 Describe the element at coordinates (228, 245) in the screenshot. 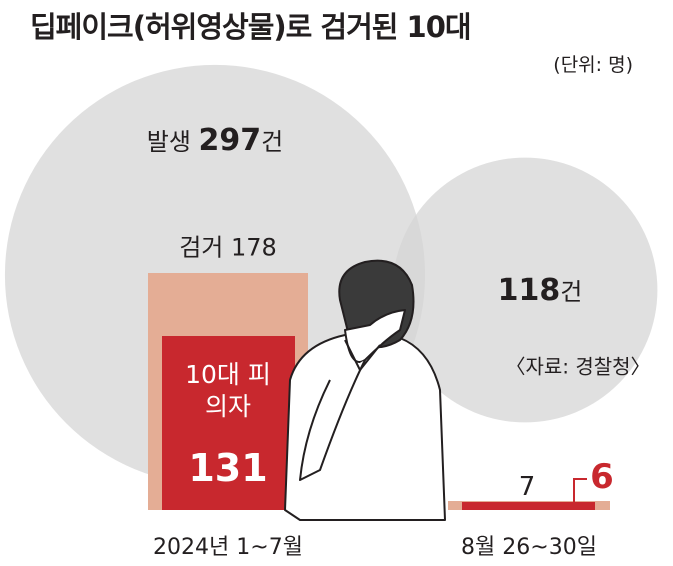

I see `bar-label: 검거 178` at that location.